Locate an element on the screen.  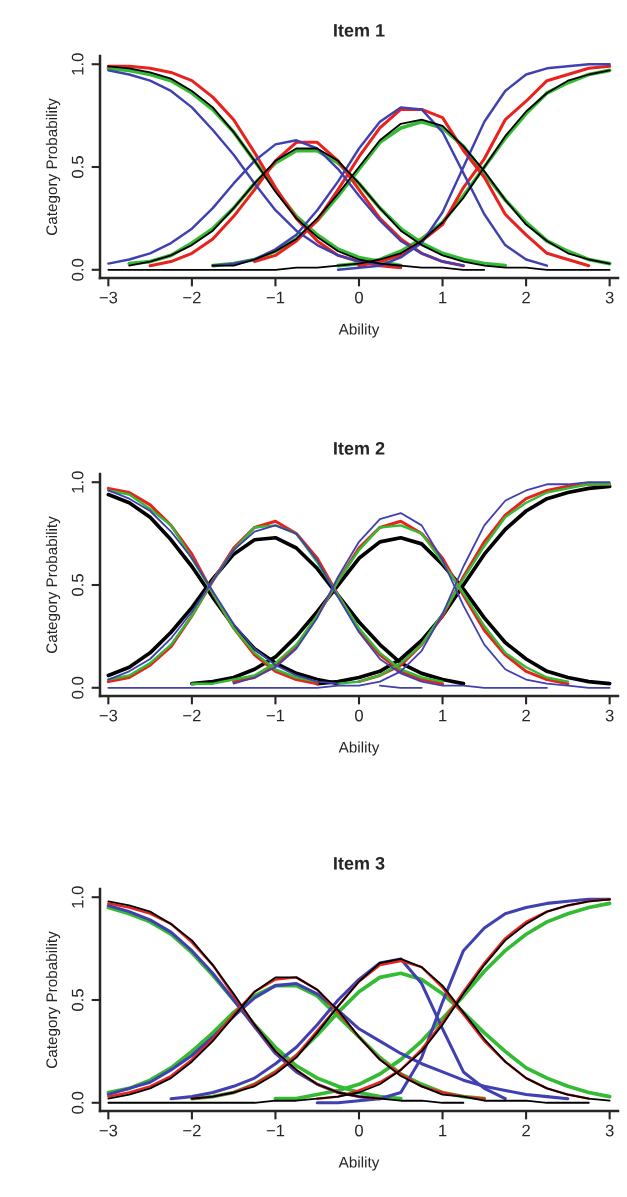
chart-title: Item 2 is located at coordinates (359, 448).